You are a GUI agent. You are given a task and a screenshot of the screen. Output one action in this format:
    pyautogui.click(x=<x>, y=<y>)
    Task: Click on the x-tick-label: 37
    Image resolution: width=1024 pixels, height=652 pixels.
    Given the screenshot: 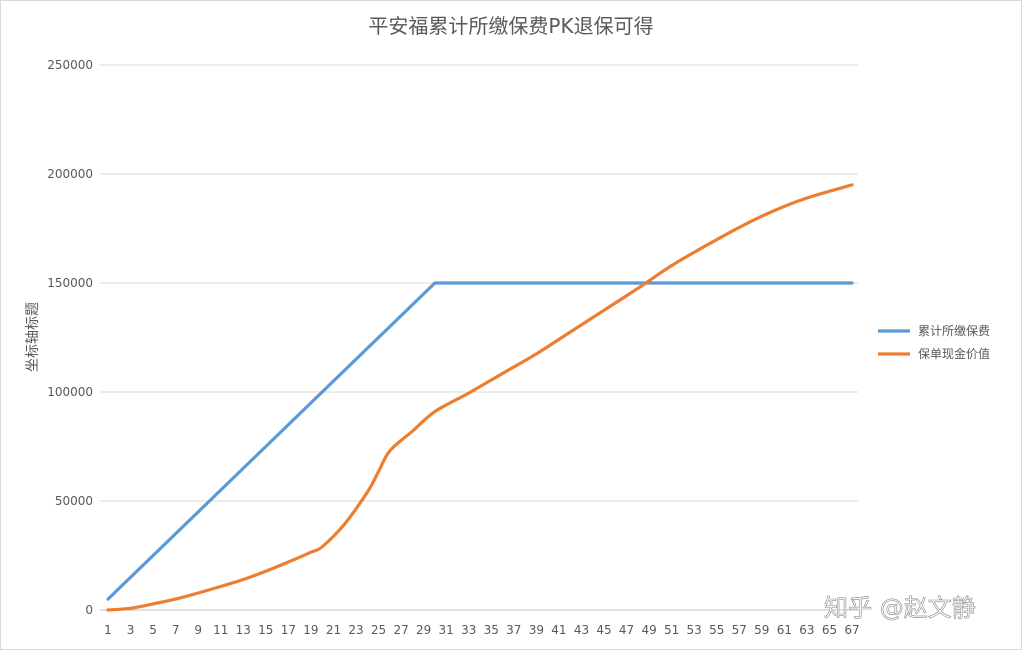 What is the action you would take?
    pyautogui.click(x=513, y=630)
    